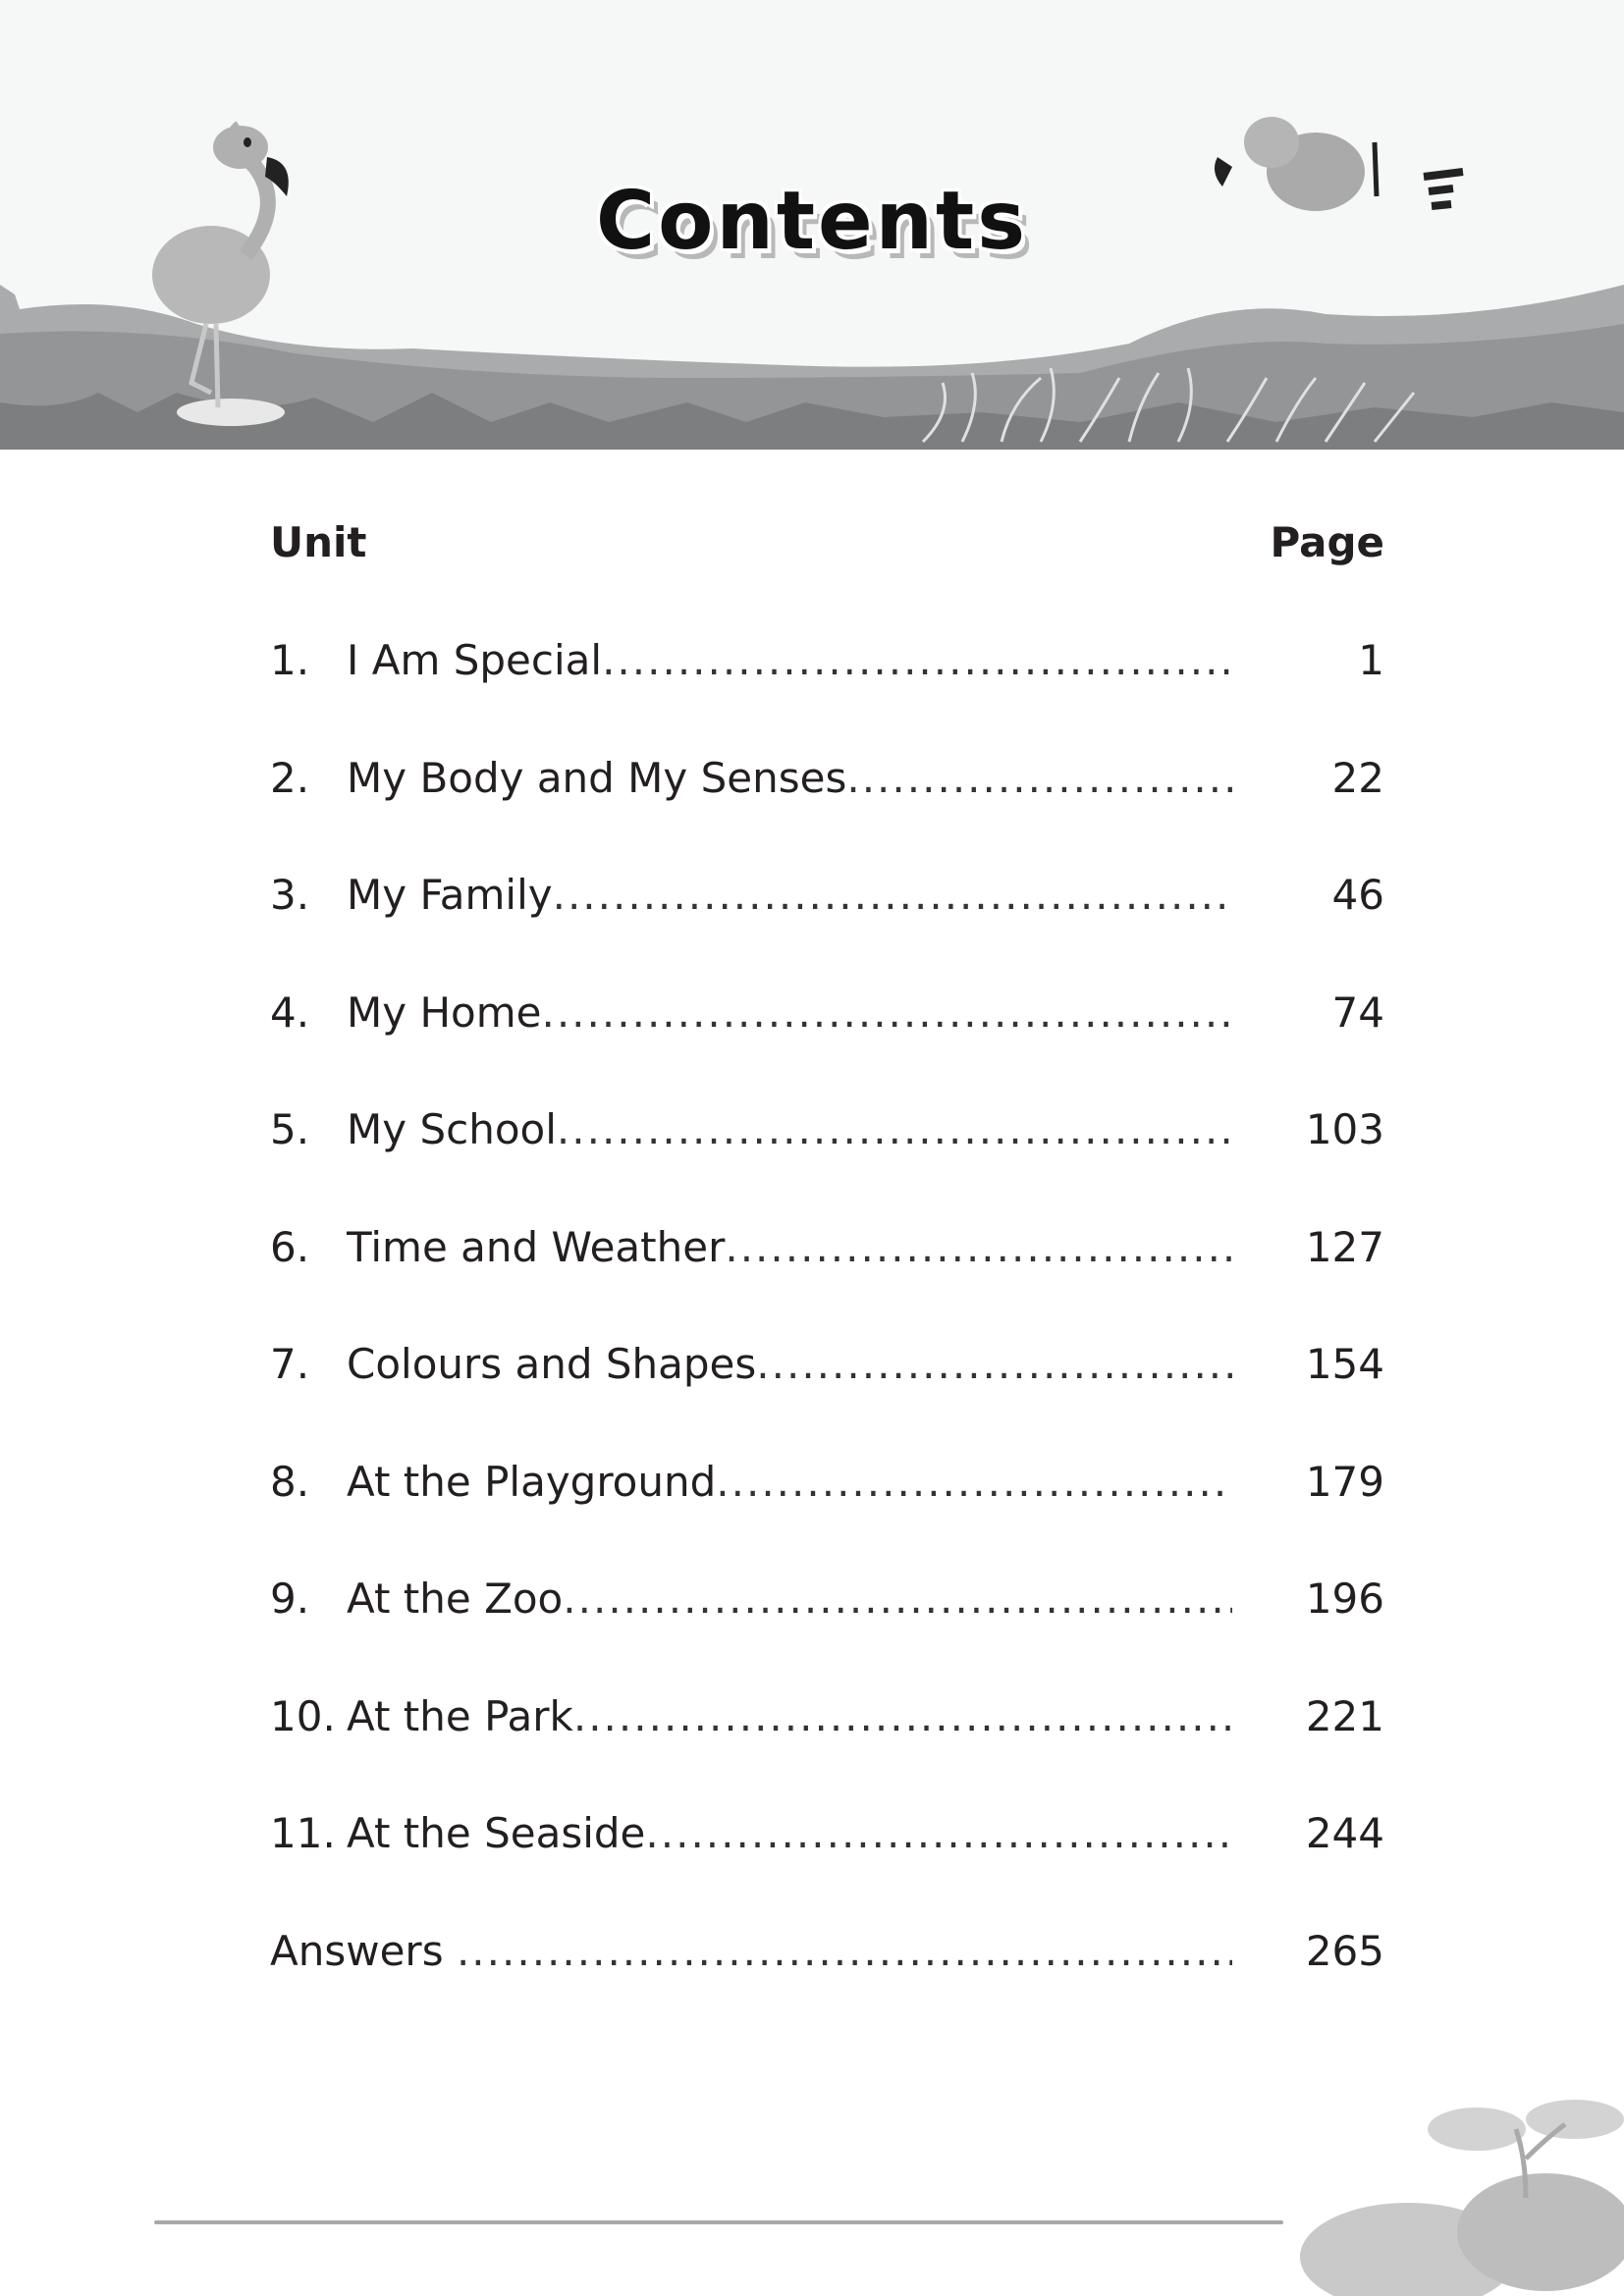 This screenshot has width=1624, height=2296. I want to click on unit-number: 4., so click(290, 1012).